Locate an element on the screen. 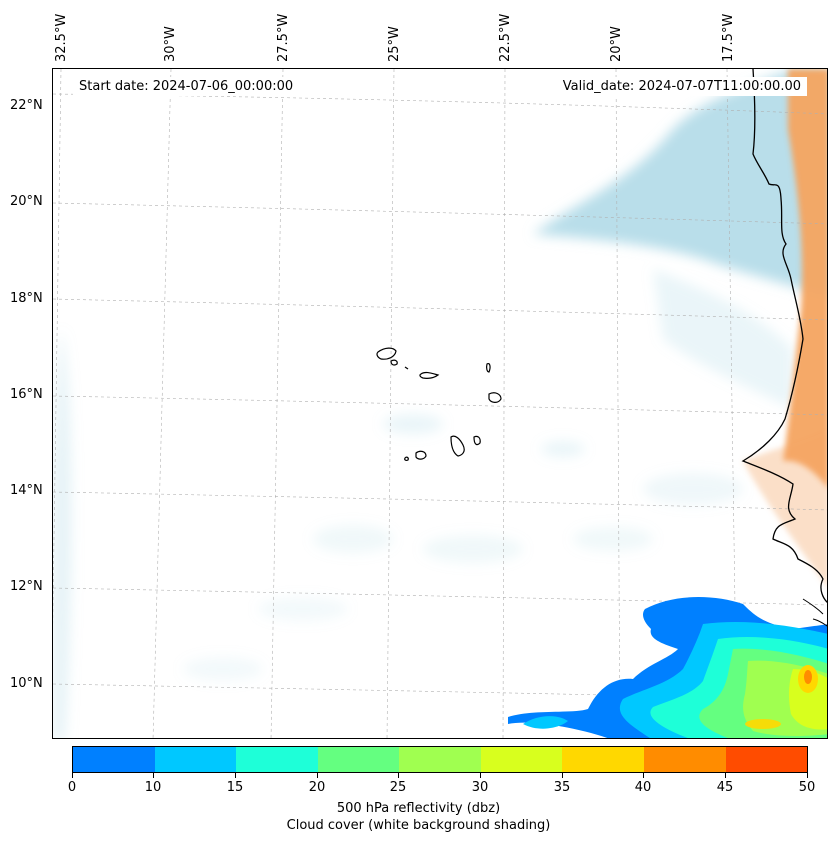 The width and height of the screenshot is (837, 843). lat-label-22n: 22°N is located at coordinates (26, 105).